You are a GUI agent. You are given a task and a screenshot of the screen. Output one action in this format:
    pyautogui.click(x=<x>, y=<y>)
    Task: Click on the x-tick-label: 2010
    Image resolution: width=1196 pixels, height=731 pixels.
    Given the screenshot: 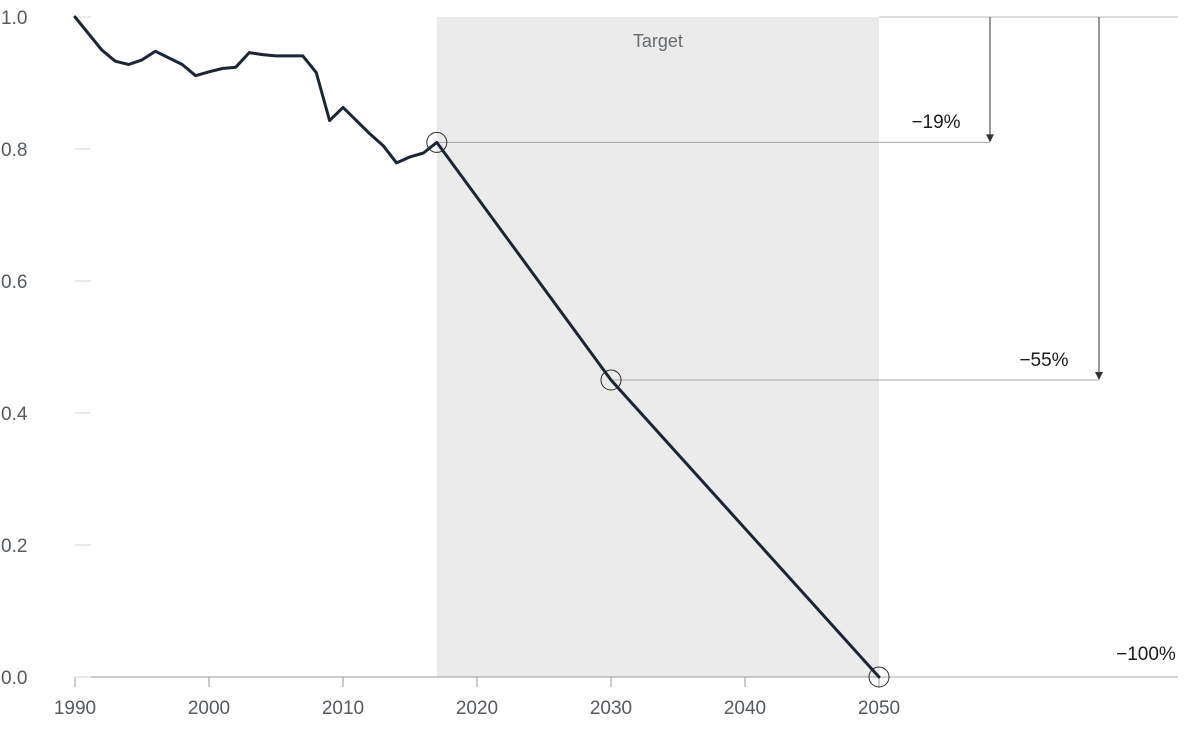 What is the action you would take?
    pyautogui.click(x=343, y=708)
    